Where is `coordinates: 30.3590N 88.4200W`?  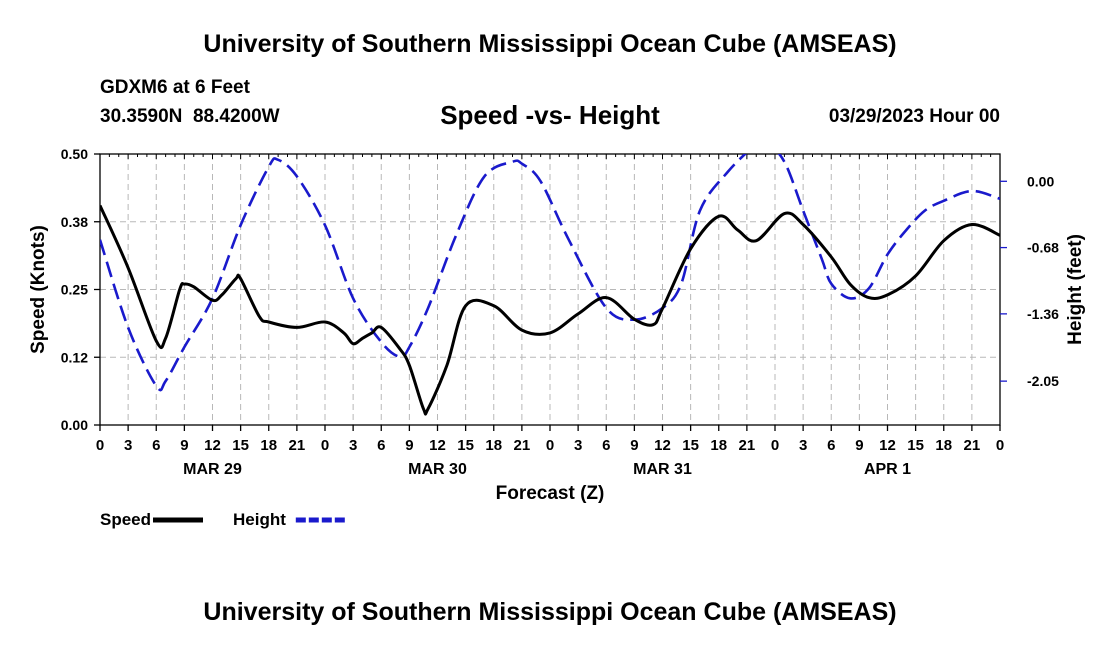 coordinates: 30.3590N 88.4200W is located at coordinates (190, 117).